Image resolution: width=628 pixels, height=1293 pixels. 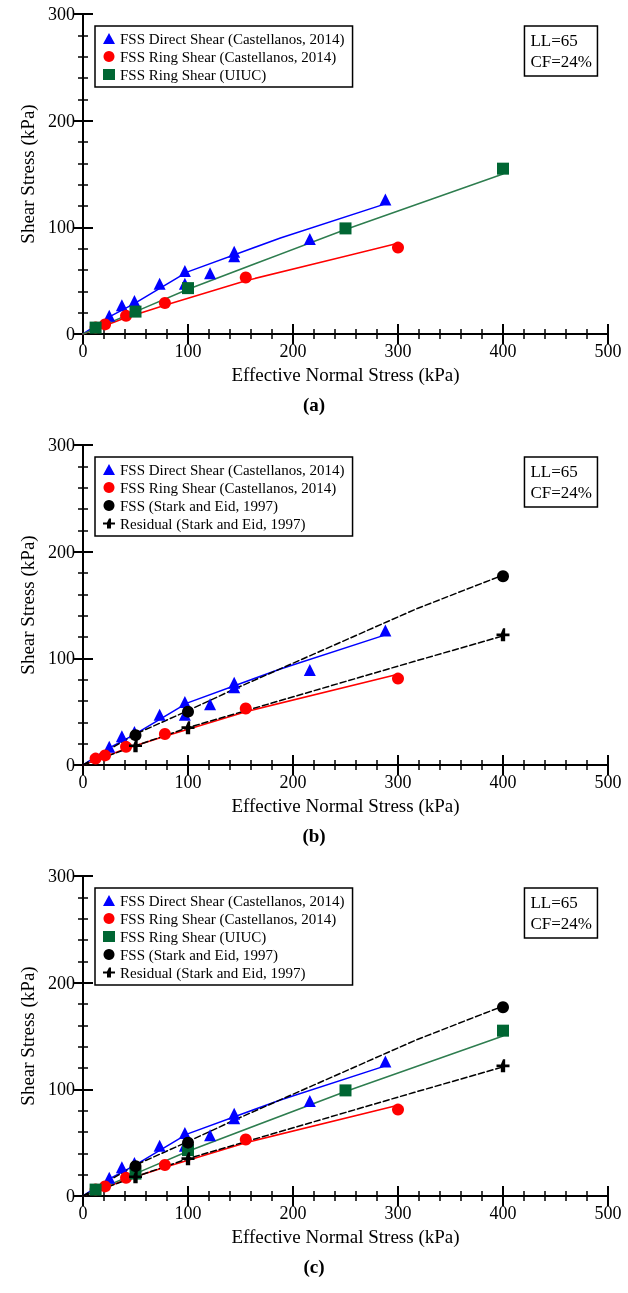 What do you see at coordinates (314, 836) in the screenshot?
I see `text: (b)` at bounding box center [314, 836].